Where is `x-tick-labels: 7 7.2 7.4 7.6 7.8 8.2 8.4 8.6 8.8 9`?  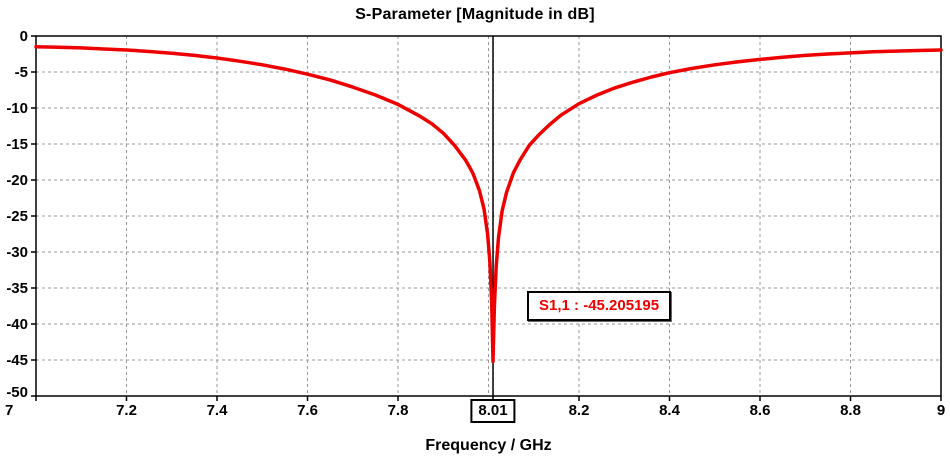
x-tick-labels: 7 7.2 7.4 7.6 7.8 8.2 8.4 8.6 8.8 9 is located at coordinates (475, 410).